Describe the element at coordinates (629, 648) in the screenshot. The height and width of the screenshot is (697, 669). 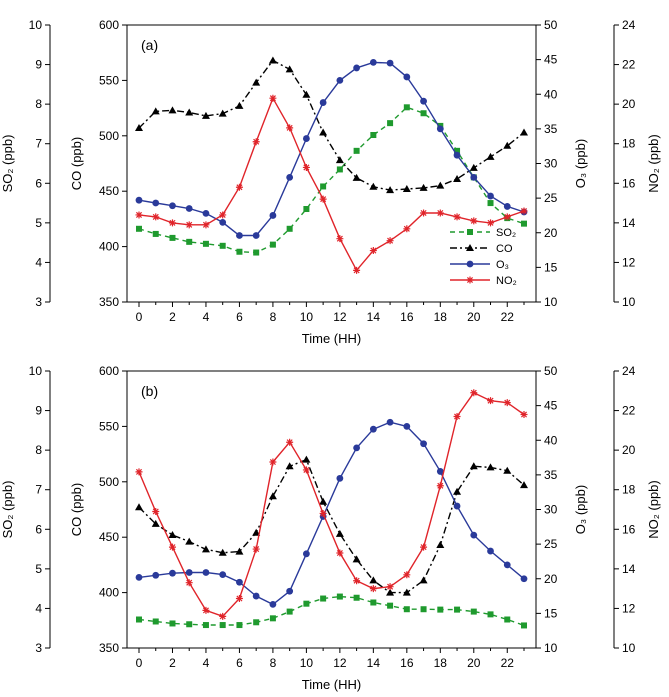
I see `no2-axis-tick-label: 10` at that location.